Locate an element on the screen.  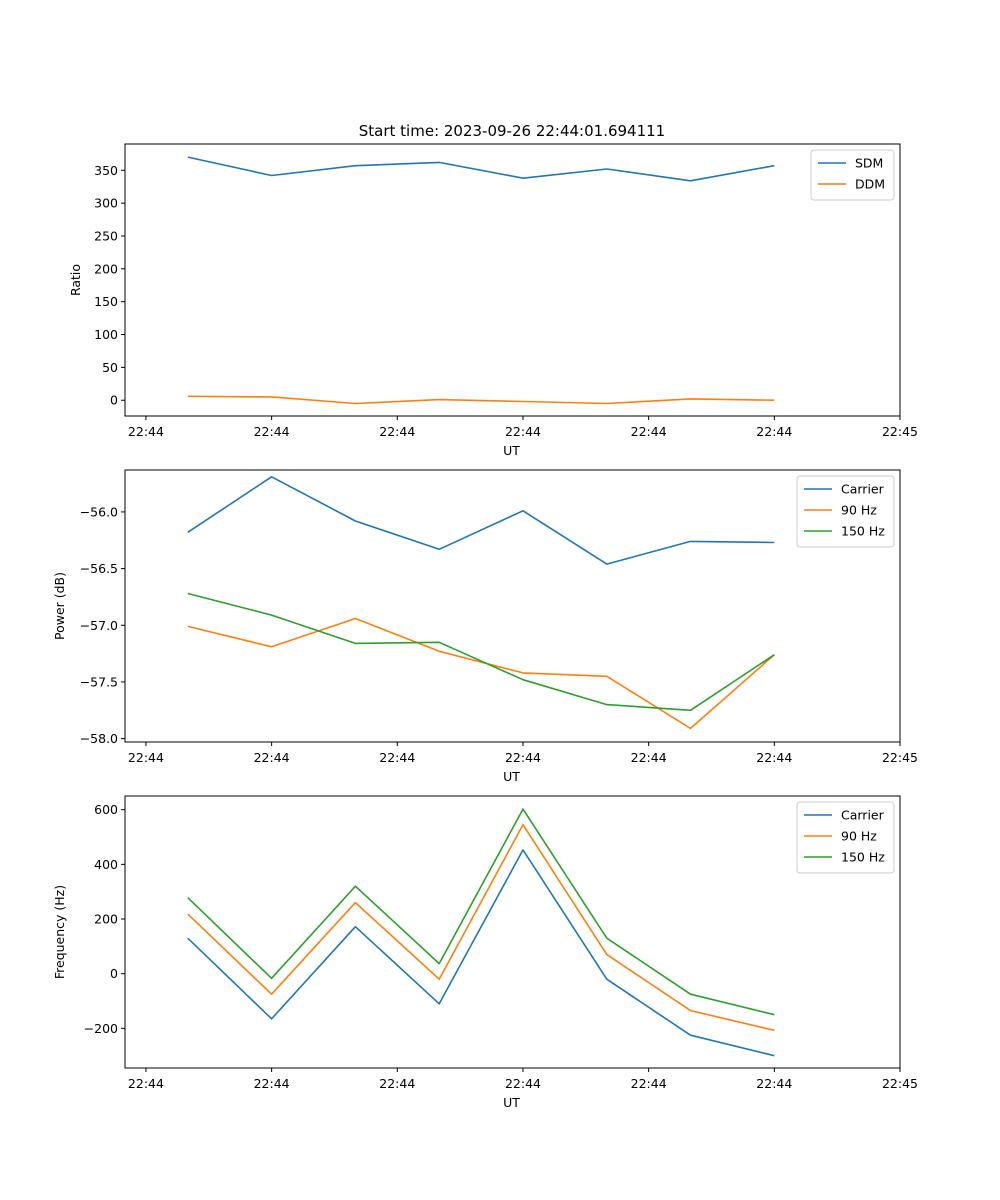
y-tick-label: −58.0 is located at coordinates (99, 738).